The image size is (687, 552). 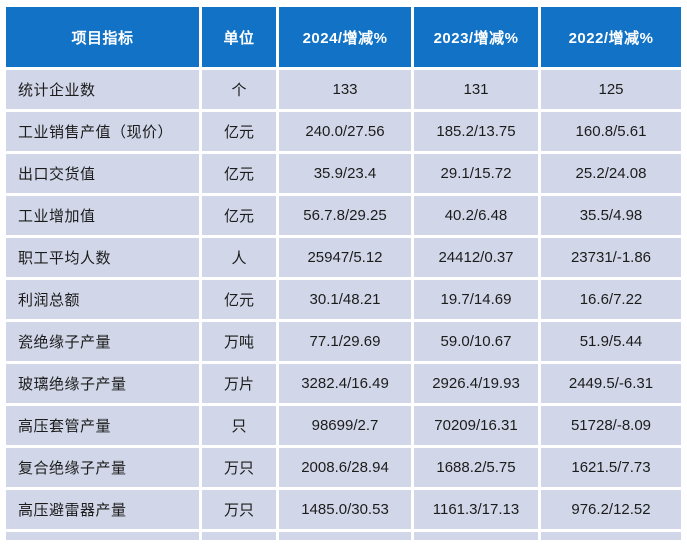 What do you see at coordinates (102, 425) in the screenshot?
I see `indicator-cell: 高压套管产量` at bounding box center [102, 425].